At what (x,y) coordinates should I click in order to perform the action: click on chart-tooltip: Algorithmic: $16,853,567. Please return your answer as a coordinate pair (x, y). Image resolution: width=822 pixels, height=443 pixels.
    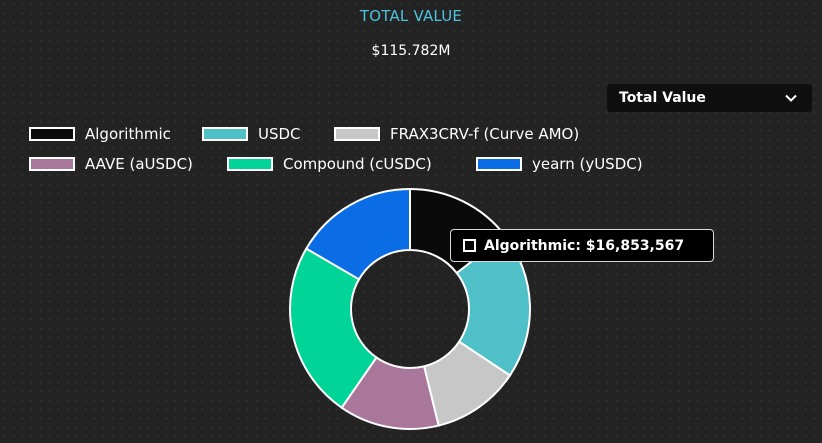
    Looking at the image, I should click on (582, 245).